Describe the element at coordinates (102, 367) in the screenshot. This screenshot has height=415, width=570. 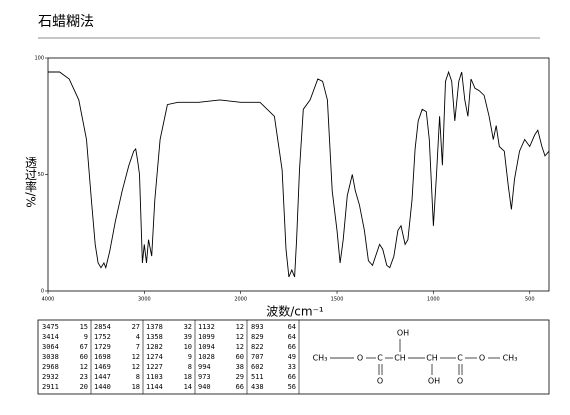
I see `table-cell: 1469` at that location.